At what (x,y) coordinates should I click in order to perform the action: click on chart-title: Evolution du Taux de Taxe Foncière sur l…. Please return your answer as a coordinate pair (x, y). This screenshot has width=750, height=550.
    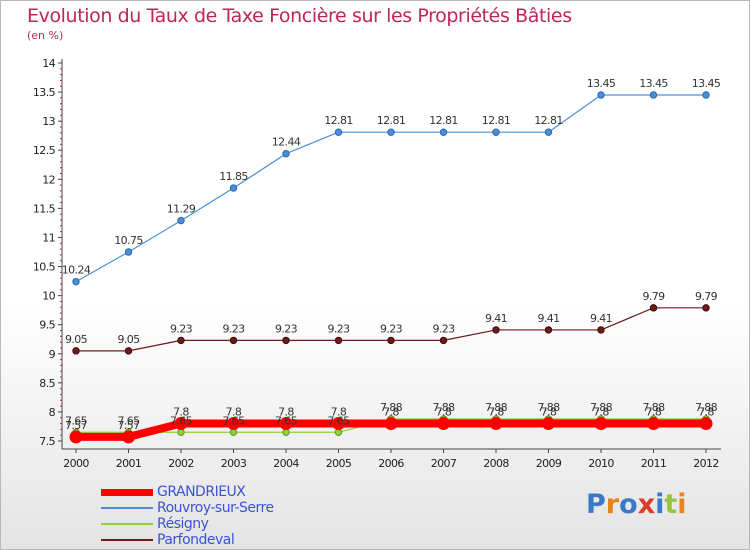
    Looking at the image, I should click on (299, 16).